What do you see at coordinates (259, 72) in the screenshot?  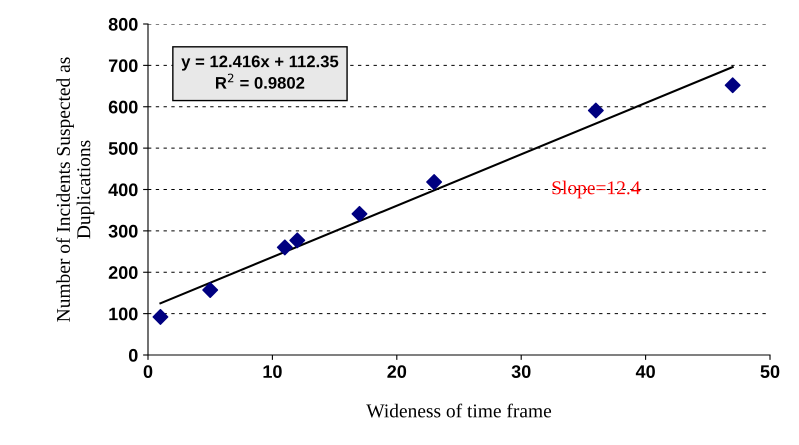 I see `annotation: y = 12.416x + 112.35 R$^{2}$ = 0.9802` at bounding box center [259, 72].